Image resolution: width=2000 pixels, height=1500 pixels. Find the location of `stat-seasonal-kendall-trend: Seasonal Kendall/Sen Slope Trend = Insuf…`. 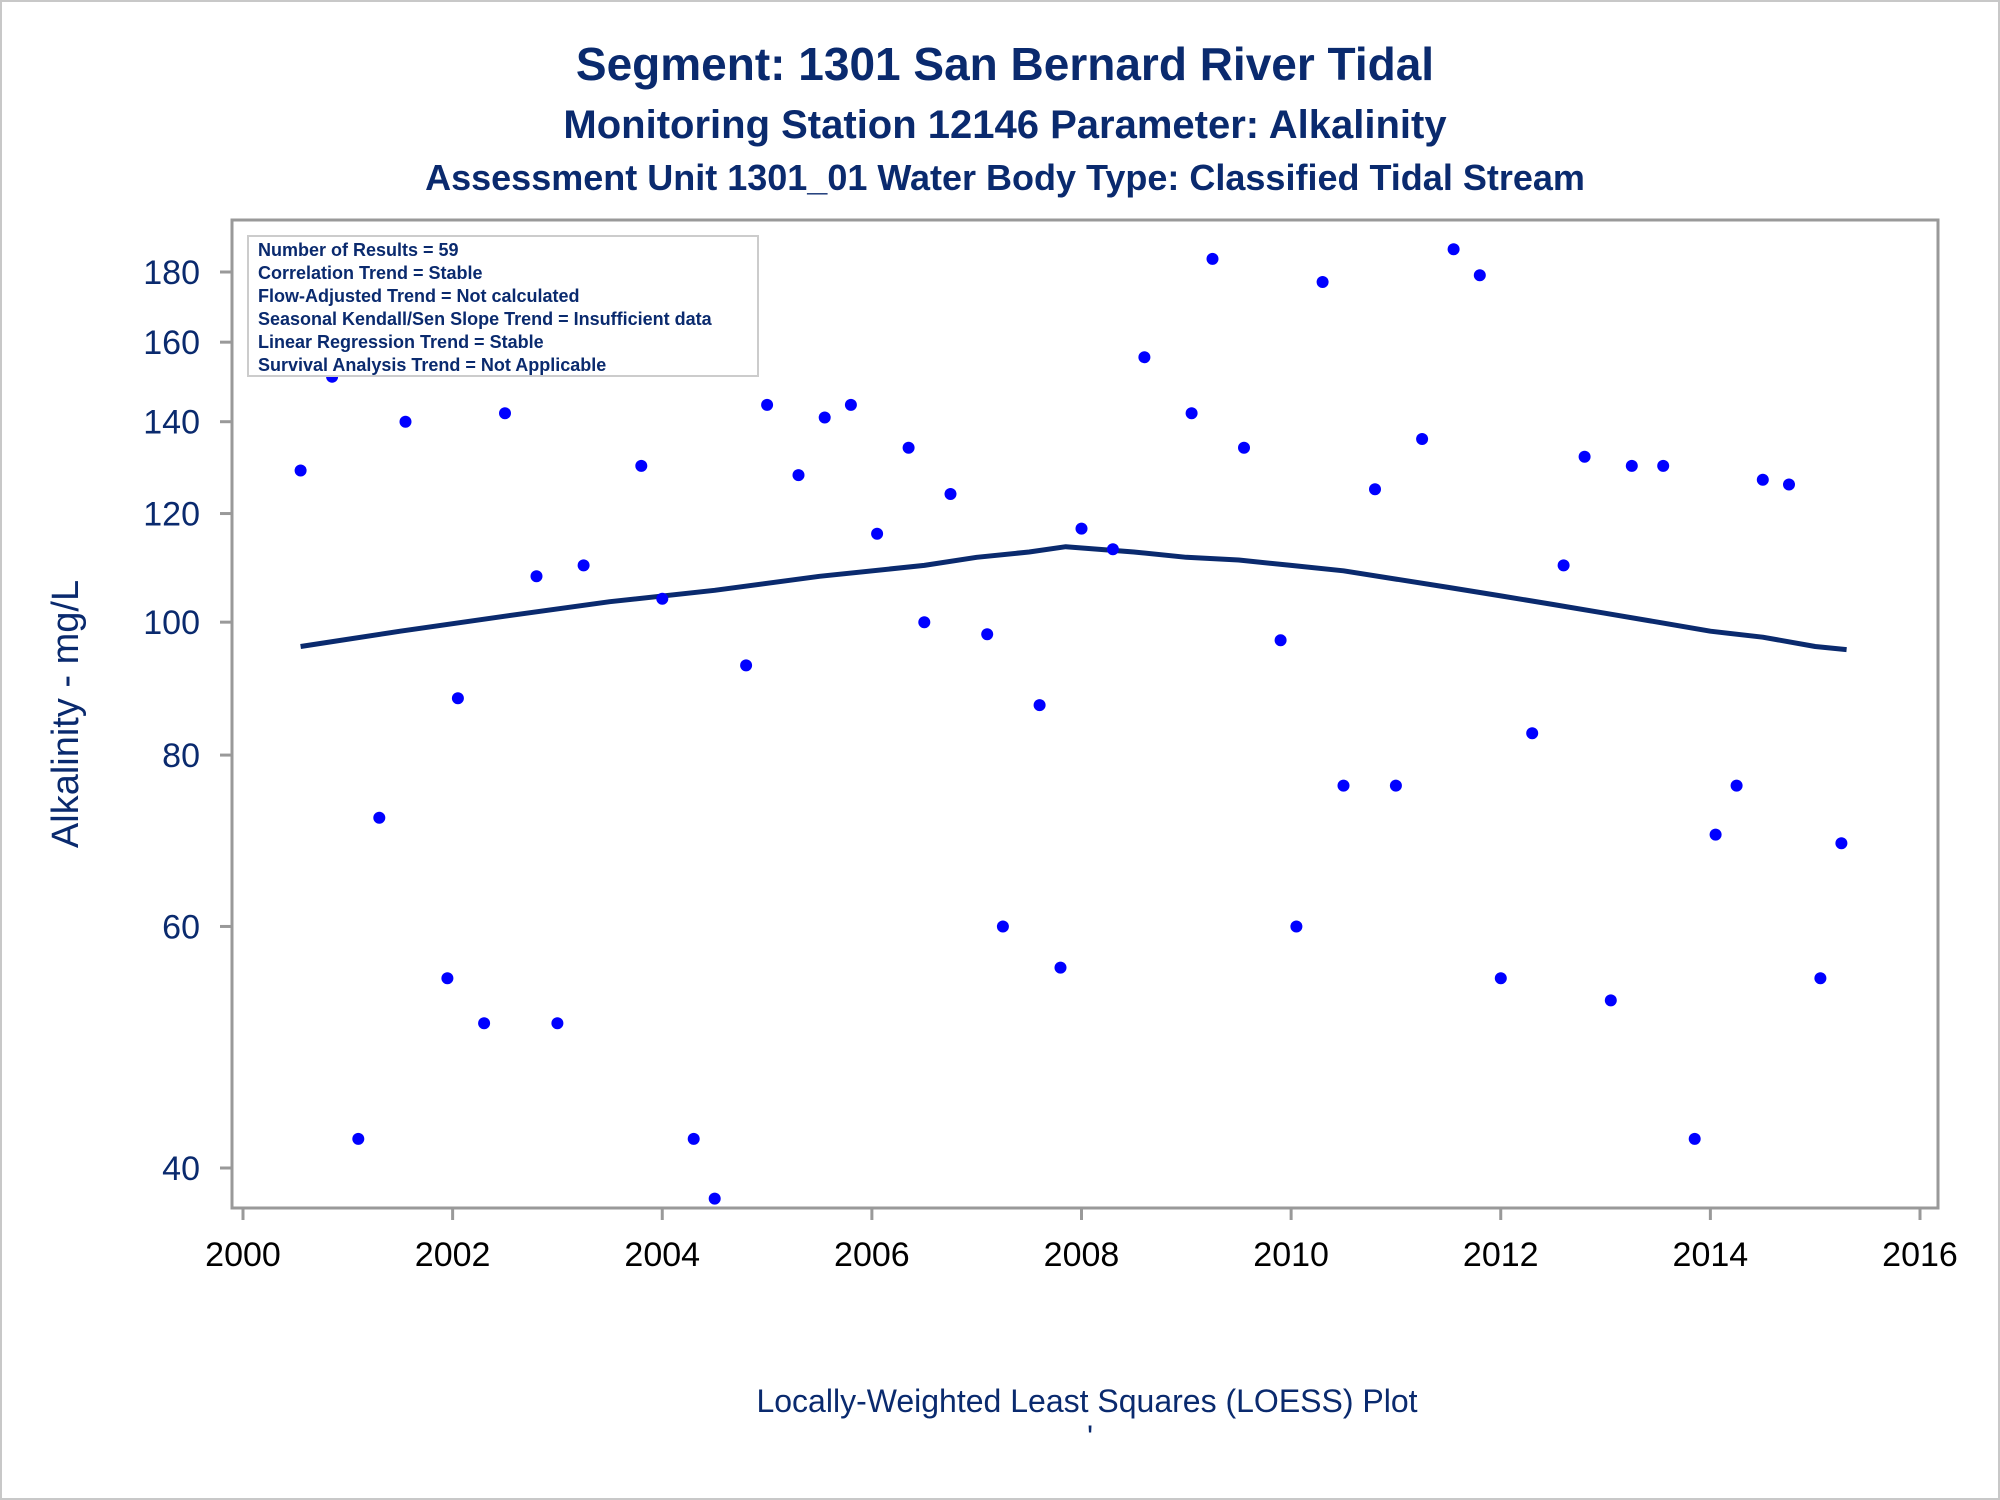

stat-seasonal-kendall-trend: Seasonal Kendall/Sen Slope Trend = Insuf… is located at coordinates (485, 319).